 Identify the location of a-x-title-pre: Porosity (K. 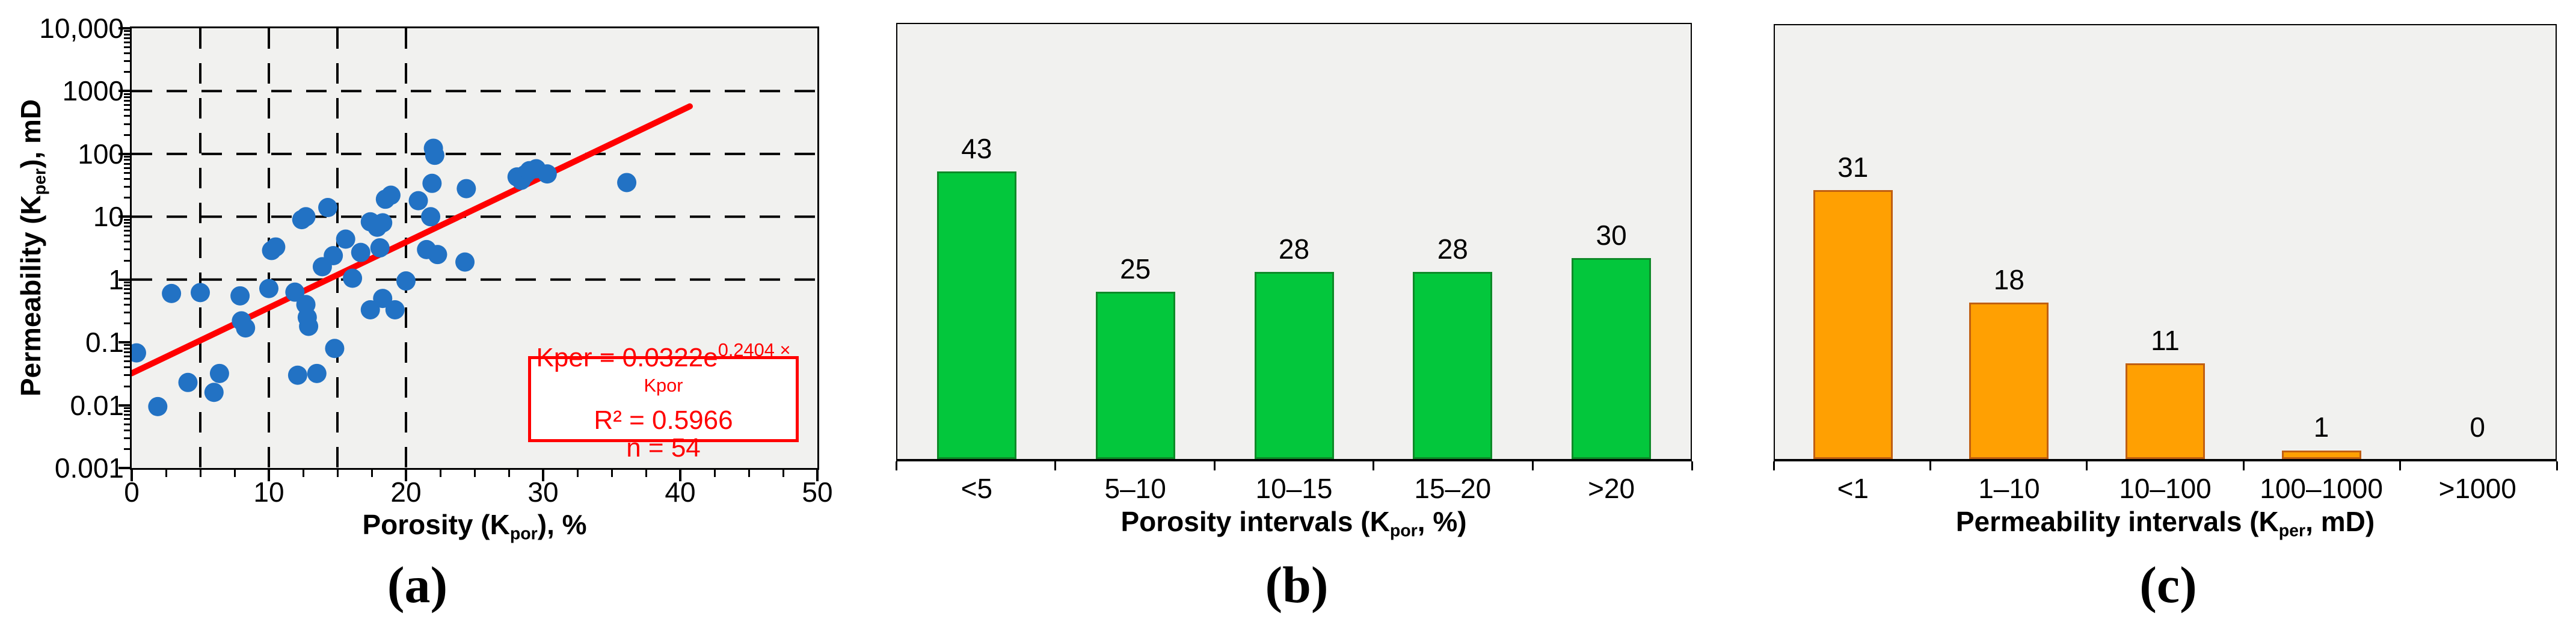
(436, 524).